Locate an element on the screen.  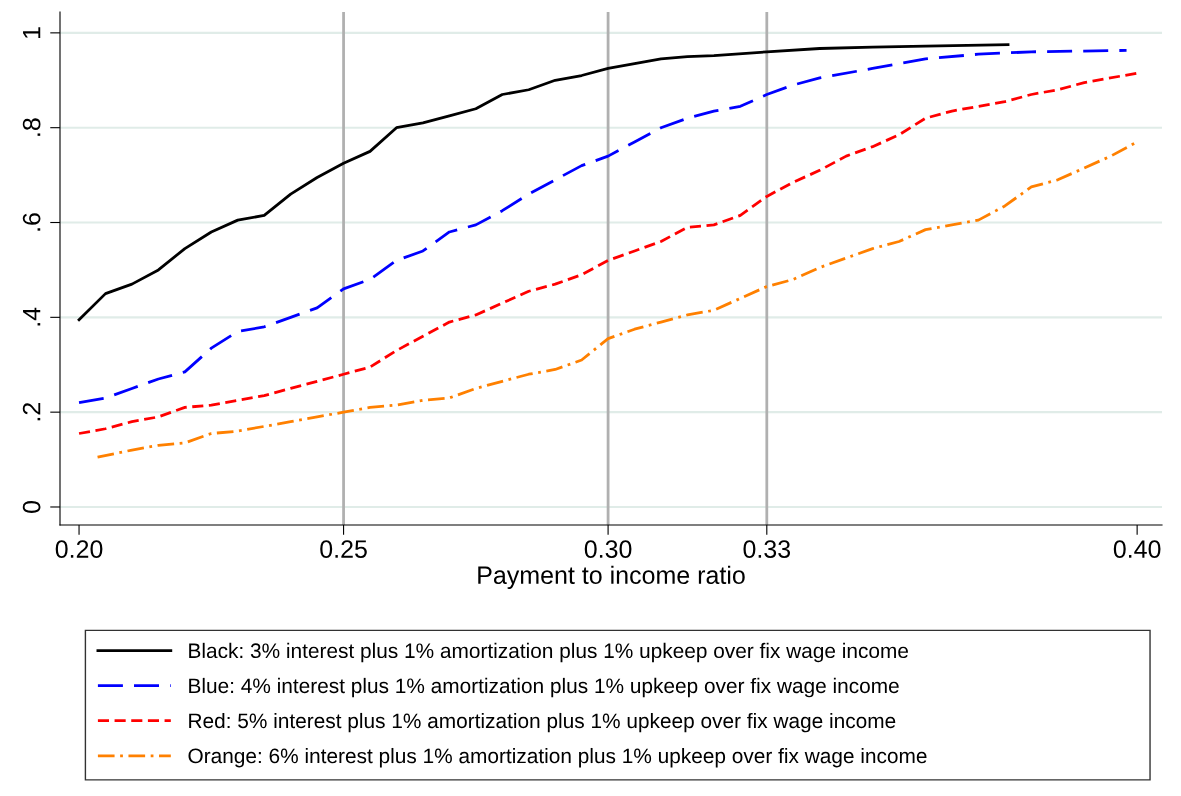
legend-label: Orange: 6% interest plus 1% amortization plus 1% upkeep over fix wage income is located at coordinates (557, 757).